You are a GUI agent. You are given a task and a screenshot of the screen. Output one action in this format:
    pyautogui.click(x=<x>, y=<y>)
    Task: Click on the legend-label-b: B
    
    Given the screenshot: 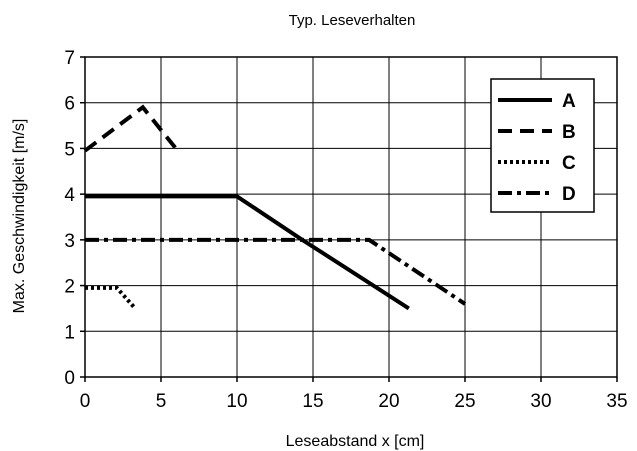 What is the action you would take?
    pyautogui.click(x=569, y=132)
    